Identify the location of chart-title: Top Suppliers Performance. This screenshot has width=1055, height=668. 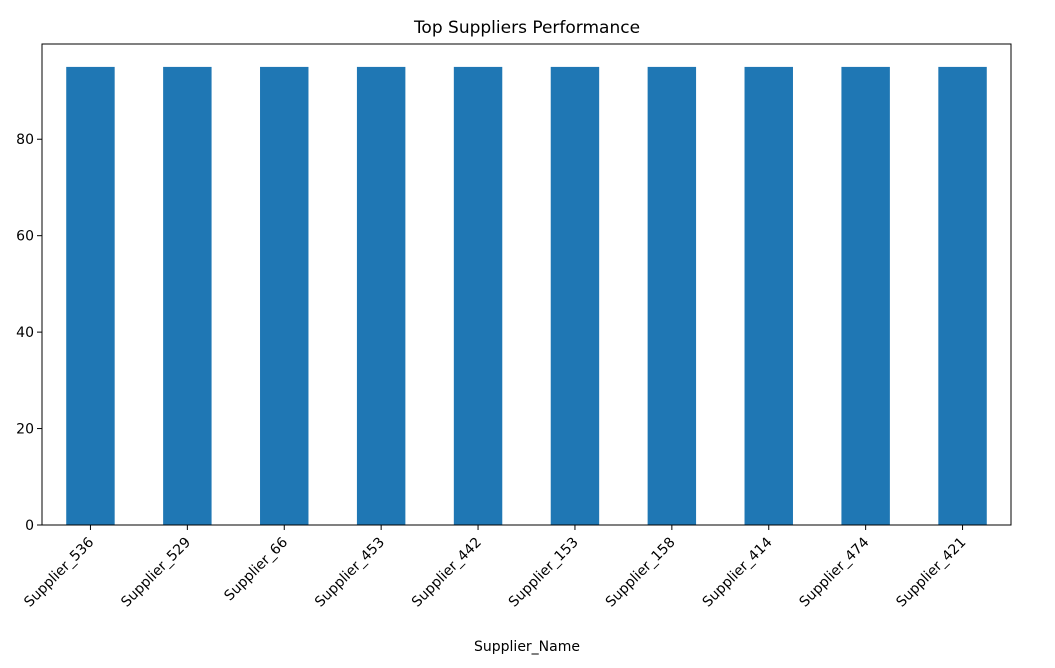
(526, 28).